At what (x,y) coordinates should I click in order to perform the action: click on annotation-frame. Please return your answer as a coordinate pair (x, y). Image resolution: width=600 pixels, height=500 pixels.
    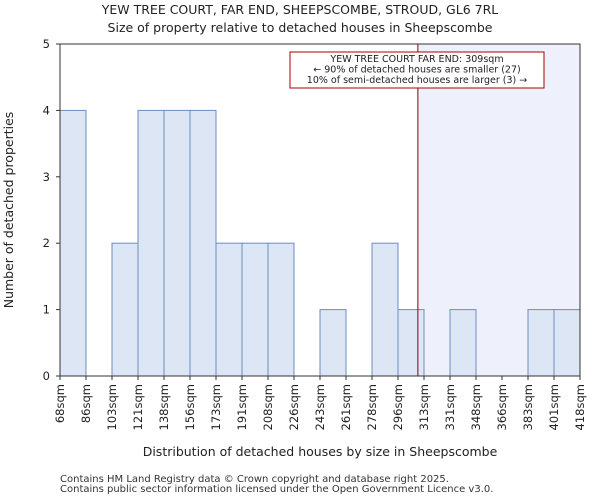
    Looking at the image, I should click on (417, 70).